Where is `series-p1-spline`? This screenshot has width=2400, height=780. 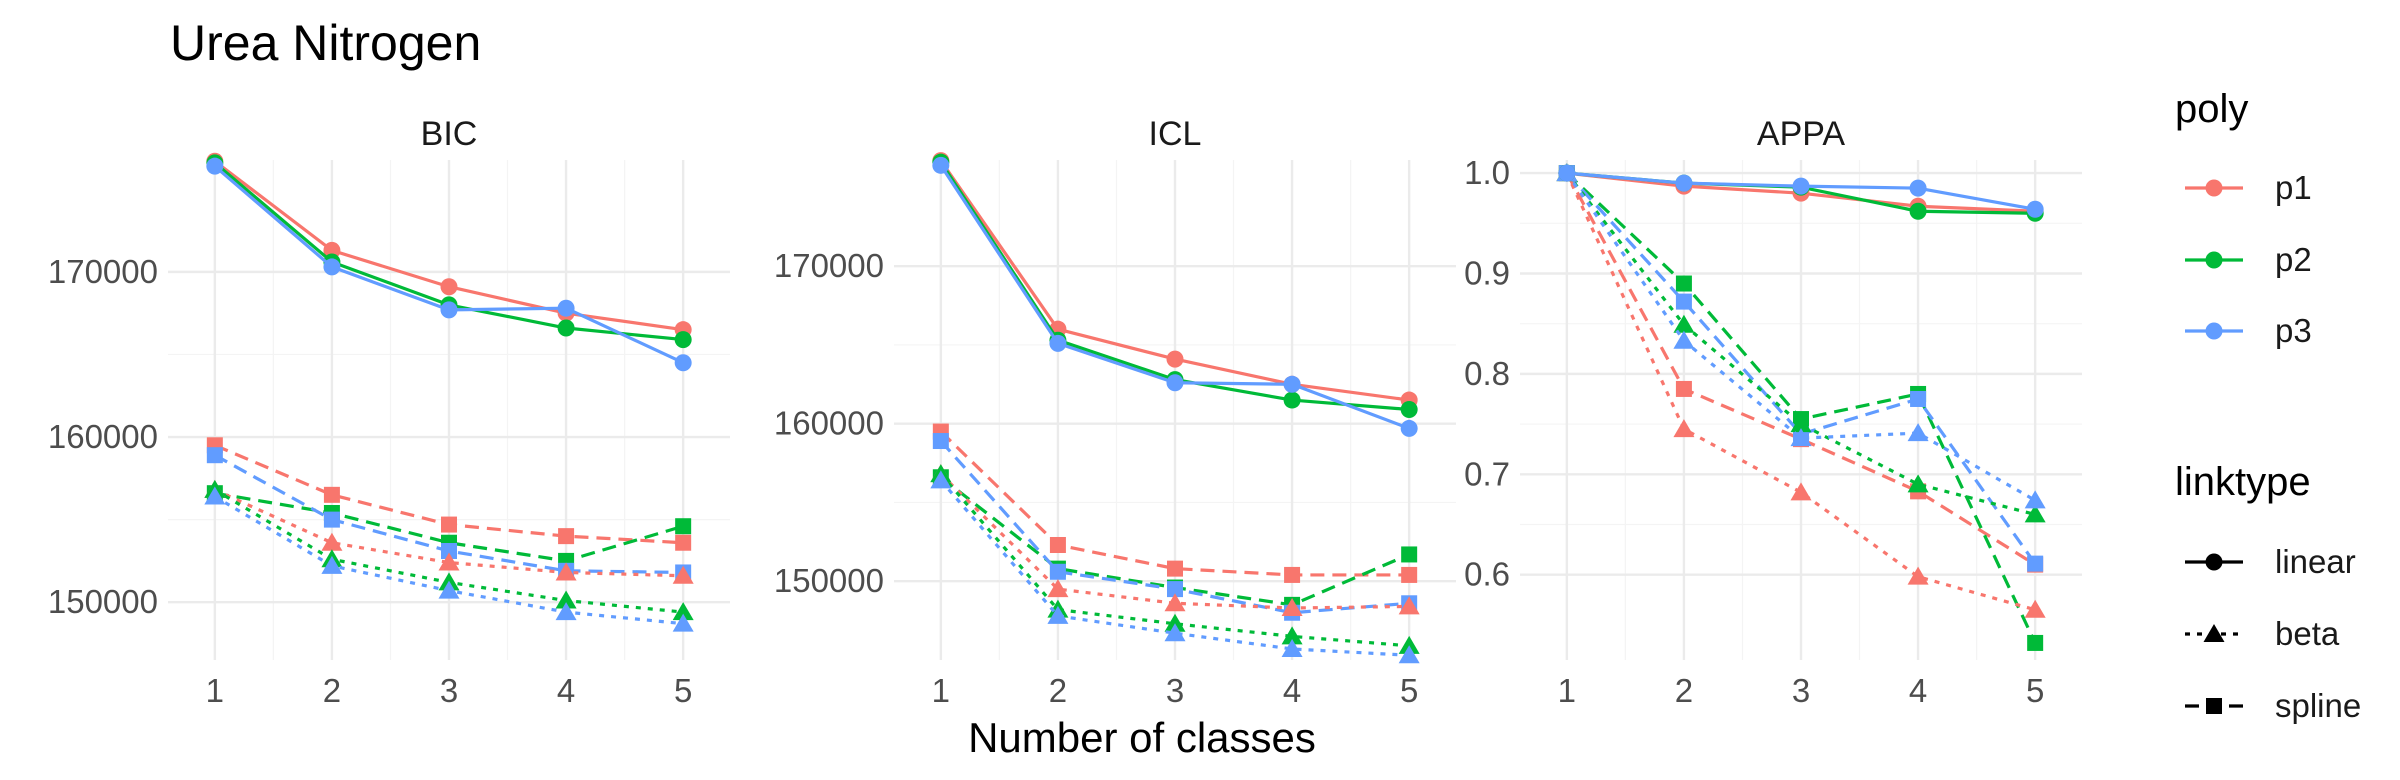 series-p1-spline is located at coordinates (449, 494).